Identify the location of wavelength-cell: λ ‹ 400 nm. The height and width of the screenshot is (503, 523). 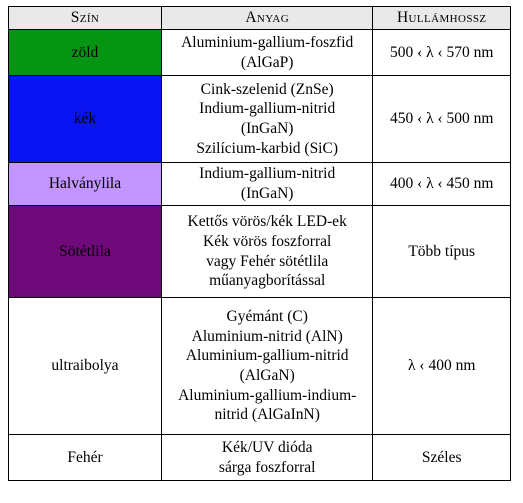
(441, 366).